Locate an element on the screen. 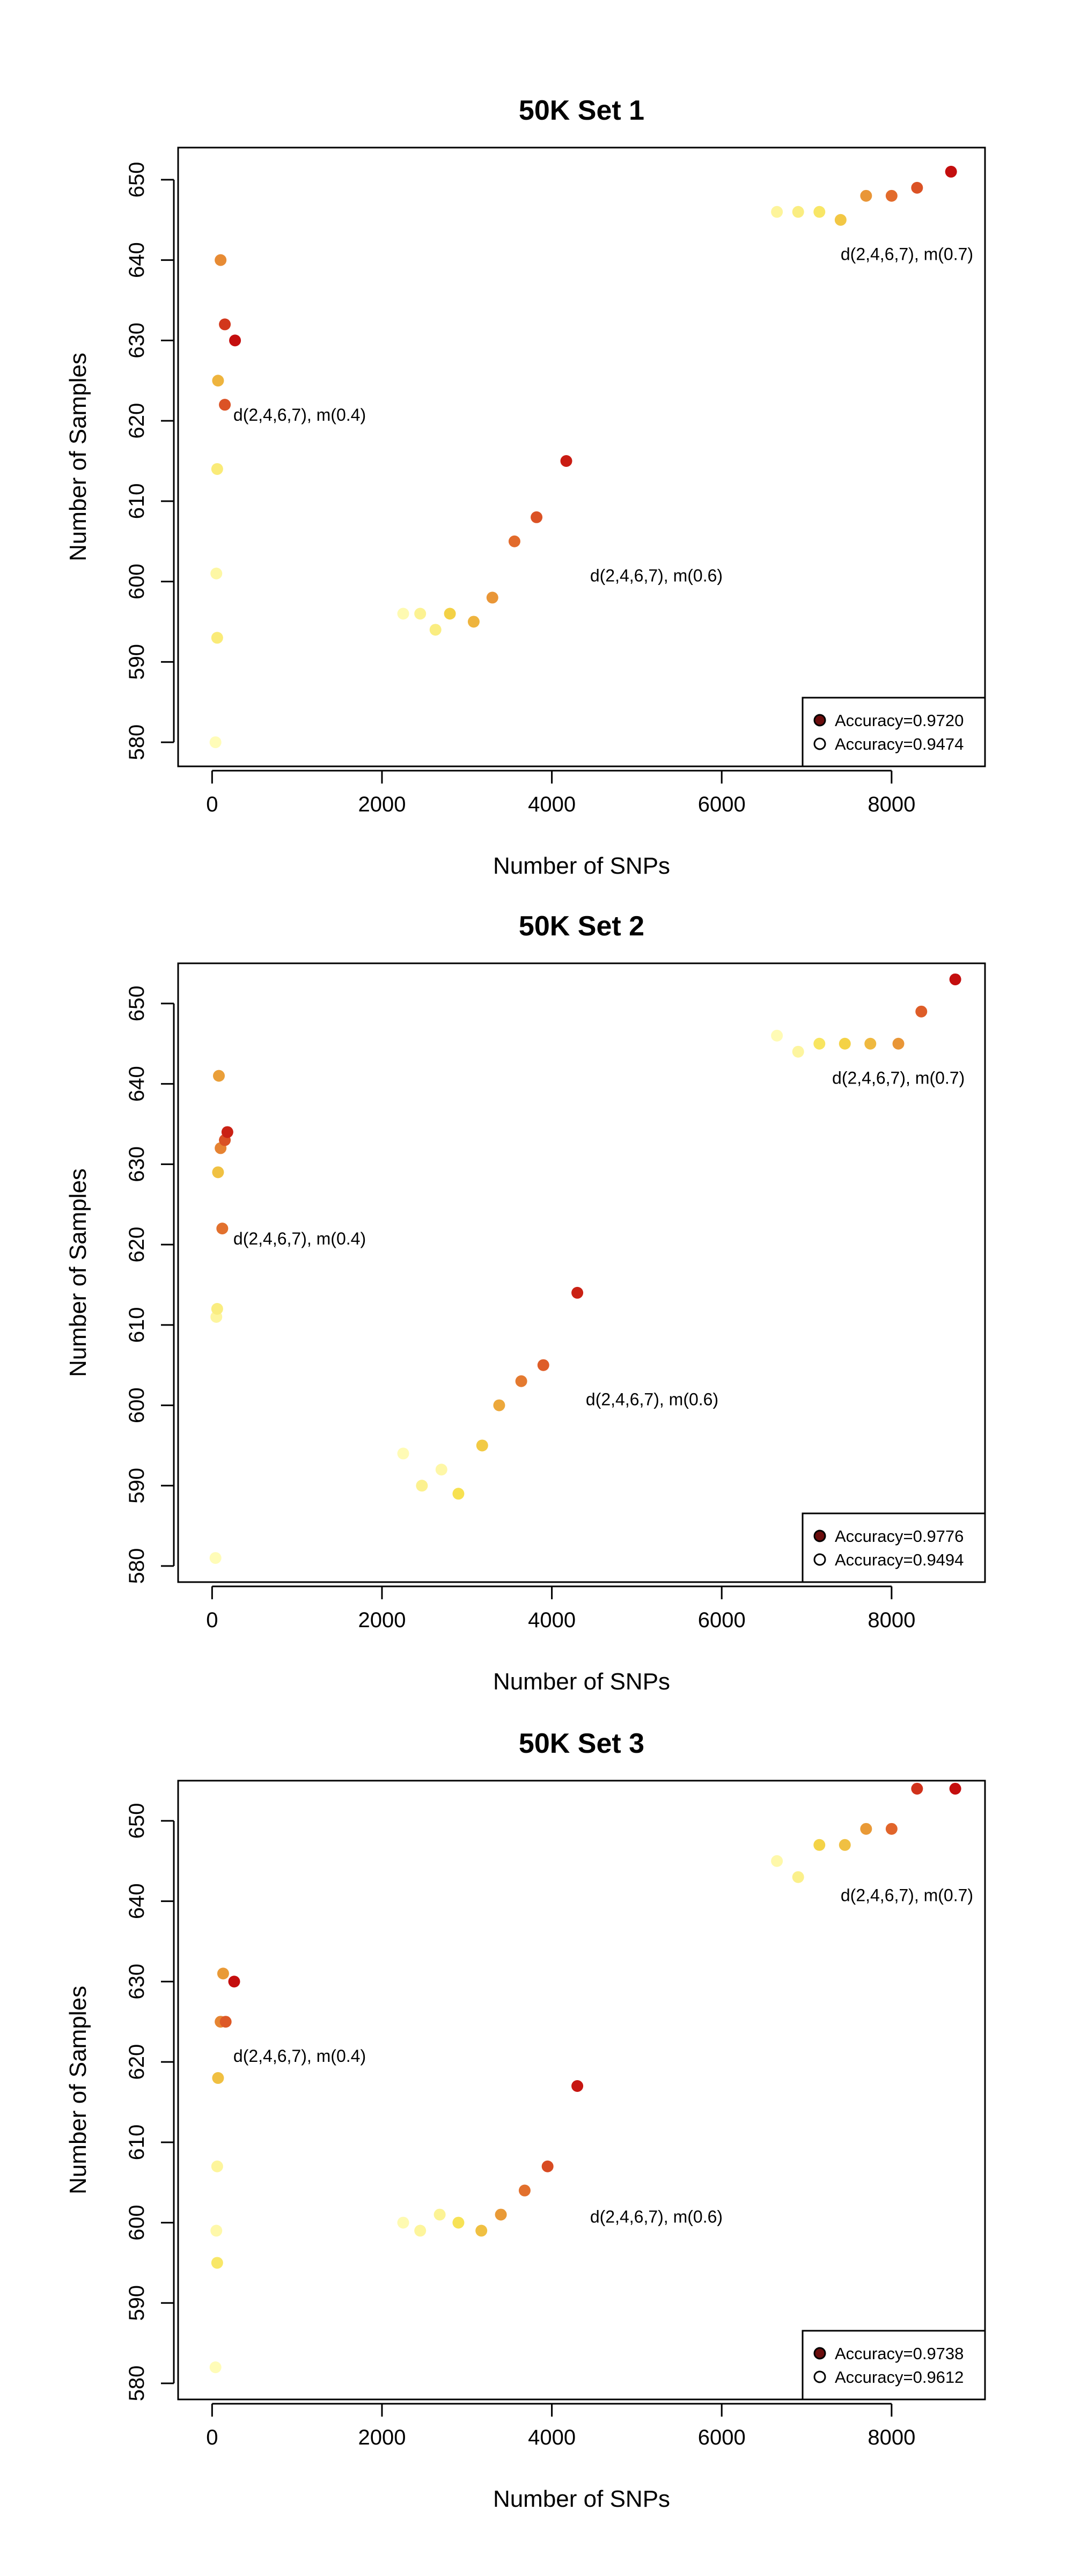 The width and height of the screenshot is (1073, 2576). x-tick-label: 4000 is located at coordinates (552, 804).